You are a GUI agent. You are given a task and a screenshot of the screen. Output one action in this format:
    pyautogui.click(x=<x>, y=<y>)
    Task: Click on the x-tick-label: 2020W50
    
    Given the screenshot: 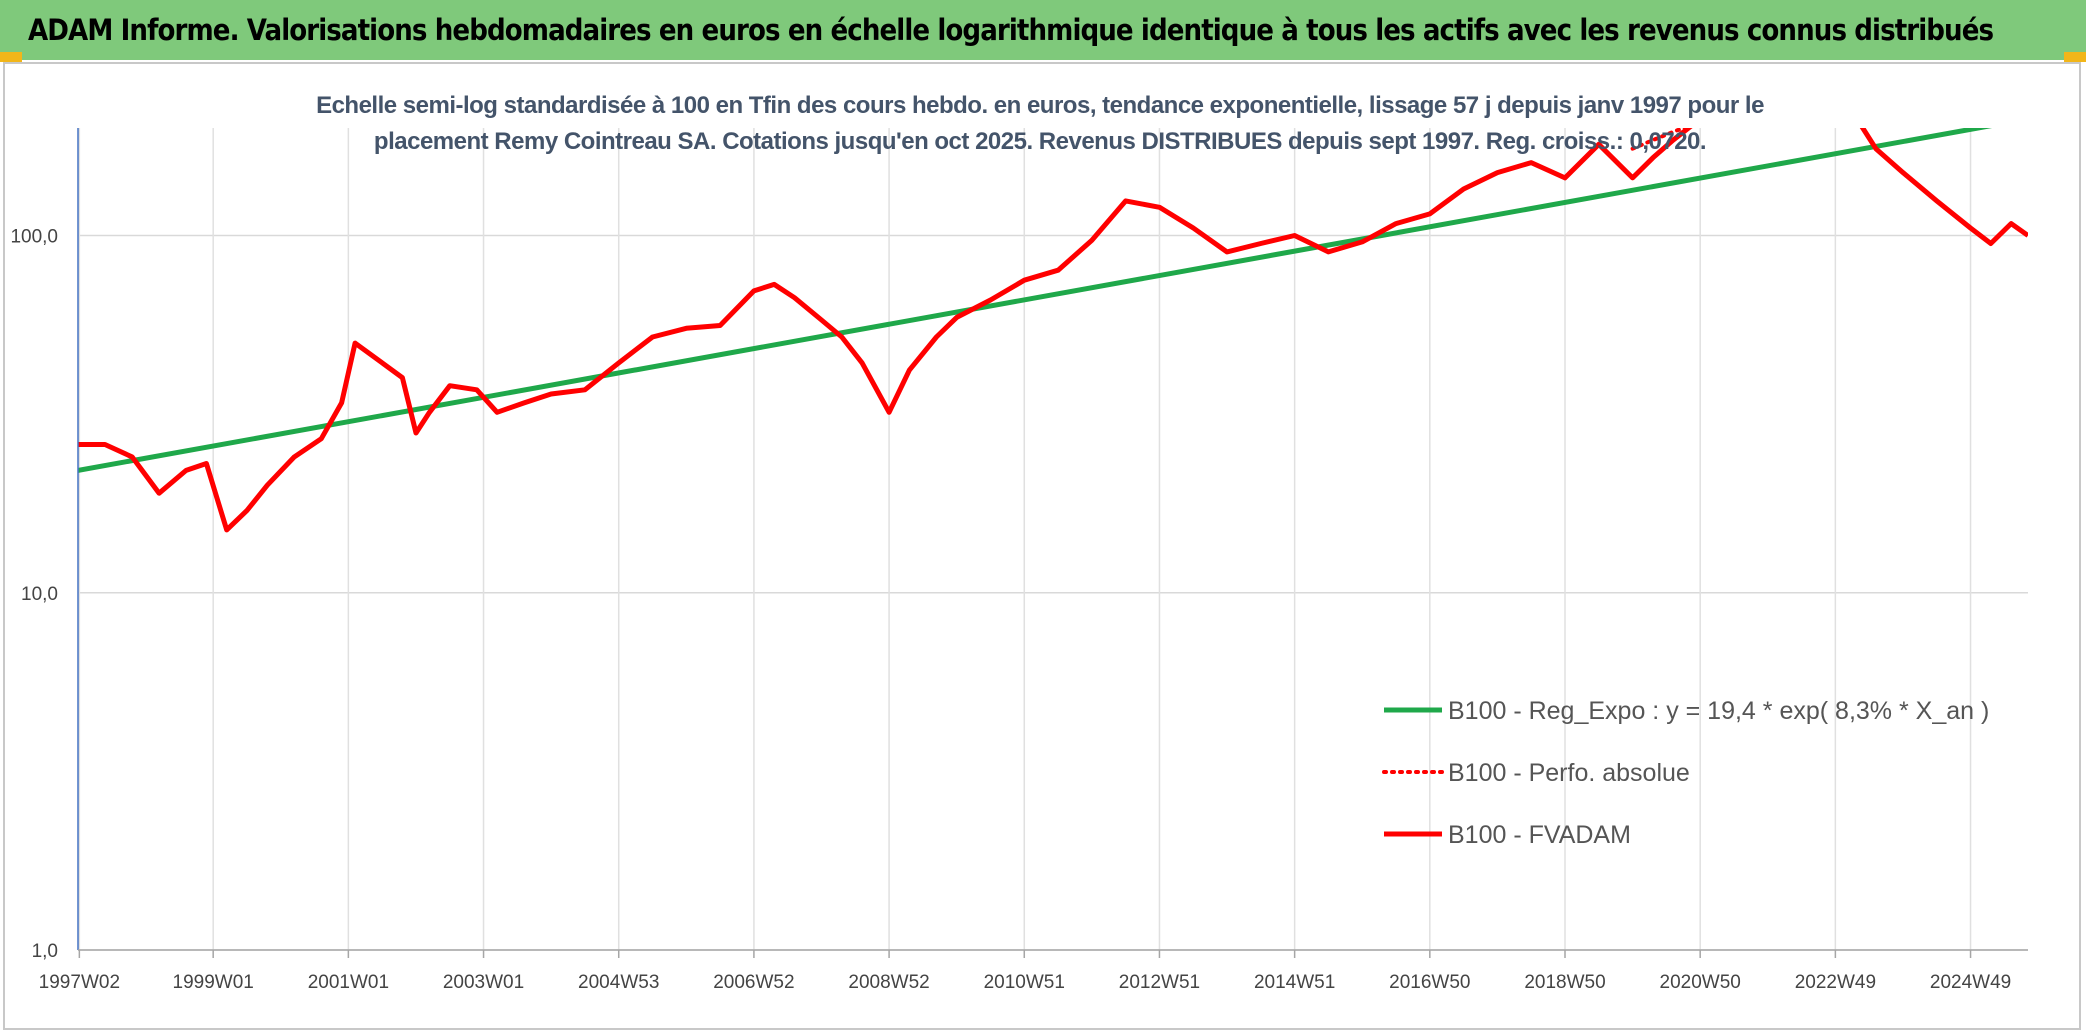 What is the action you would take?
    pyautogui.click(x=1700, y=982)
    